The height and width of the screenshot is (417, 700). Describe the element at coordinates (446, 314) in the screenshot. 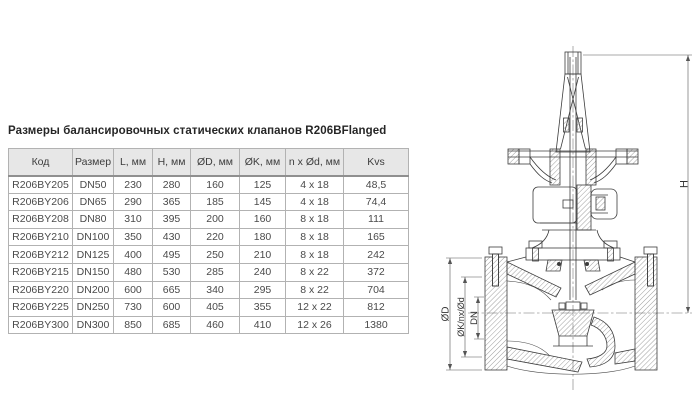

I see `dim-label-od: ØD` at that location.